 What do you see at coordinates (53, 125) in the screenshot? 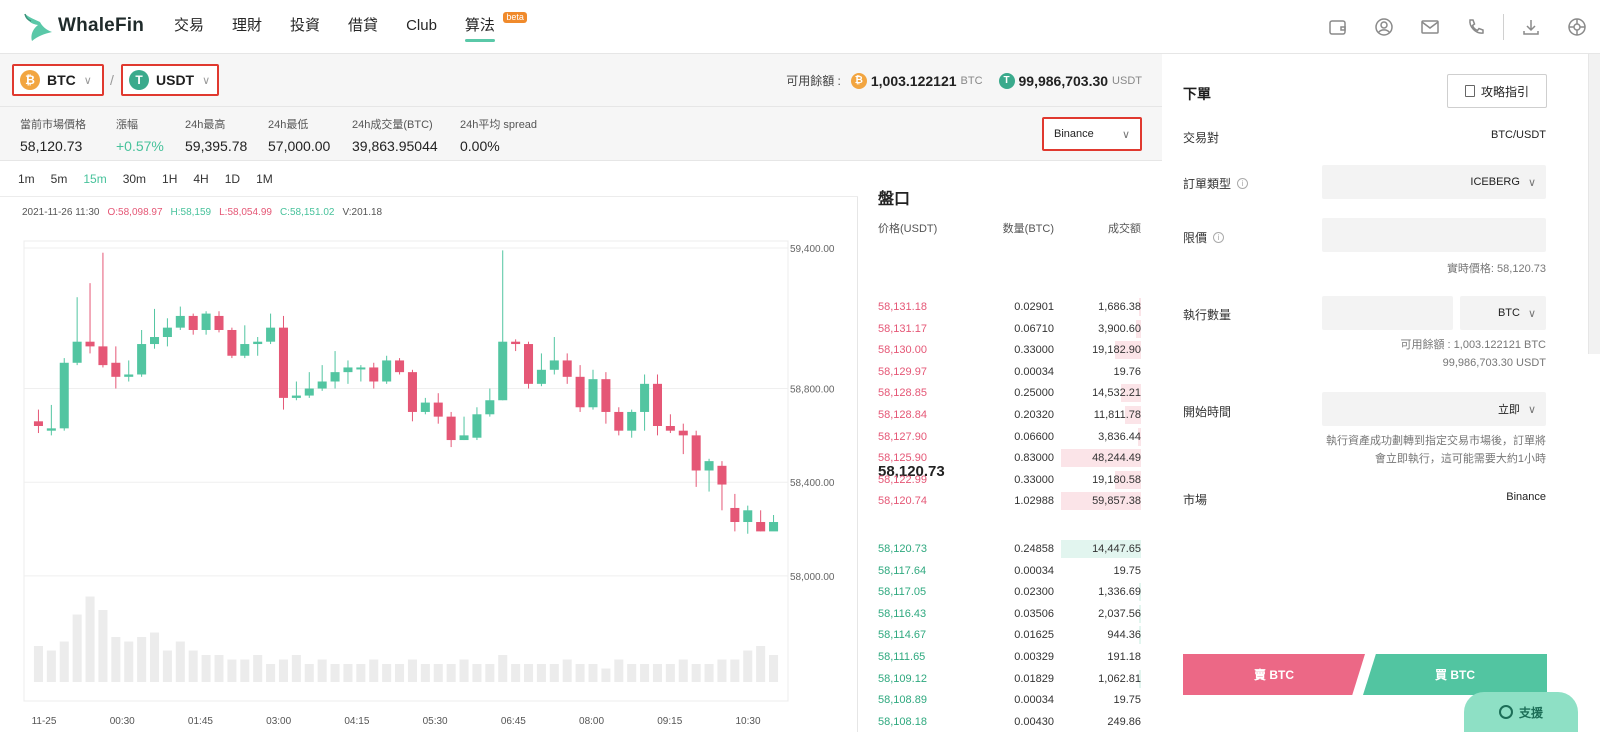
I see `stat-label: 當前市場價格` at bounding box center [53, 125].